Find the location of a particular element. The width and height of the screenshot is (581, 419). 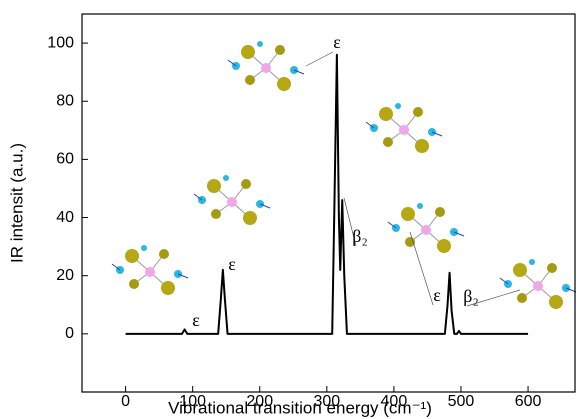

y-tick-label: 80 is located at coordinates (65, 100).